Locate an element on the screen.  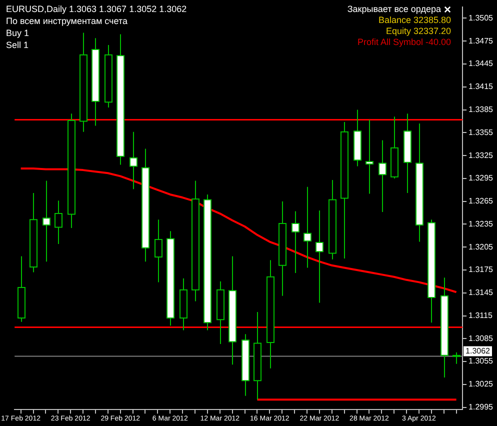
y-tick-label: 1.3415 is located at coordinates (481, 87).